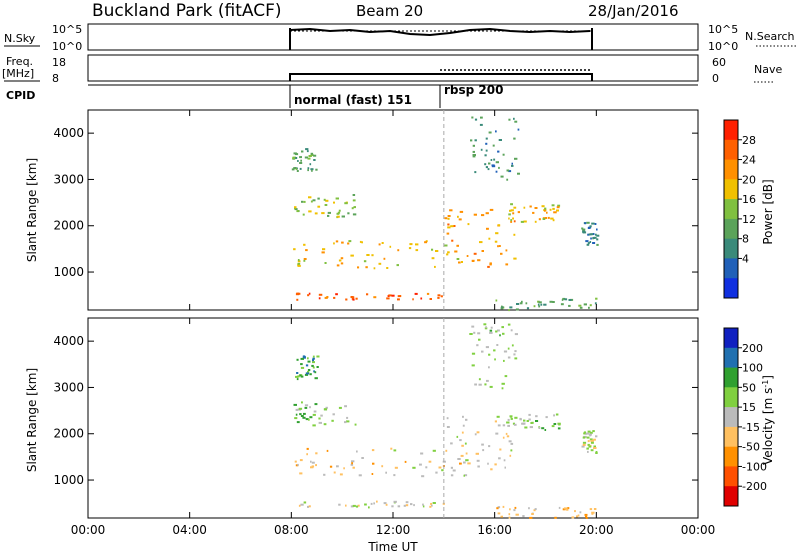 This screenshot has width=800, height=554. I want to click on beam-label: Beam 20, so click(389, 11).